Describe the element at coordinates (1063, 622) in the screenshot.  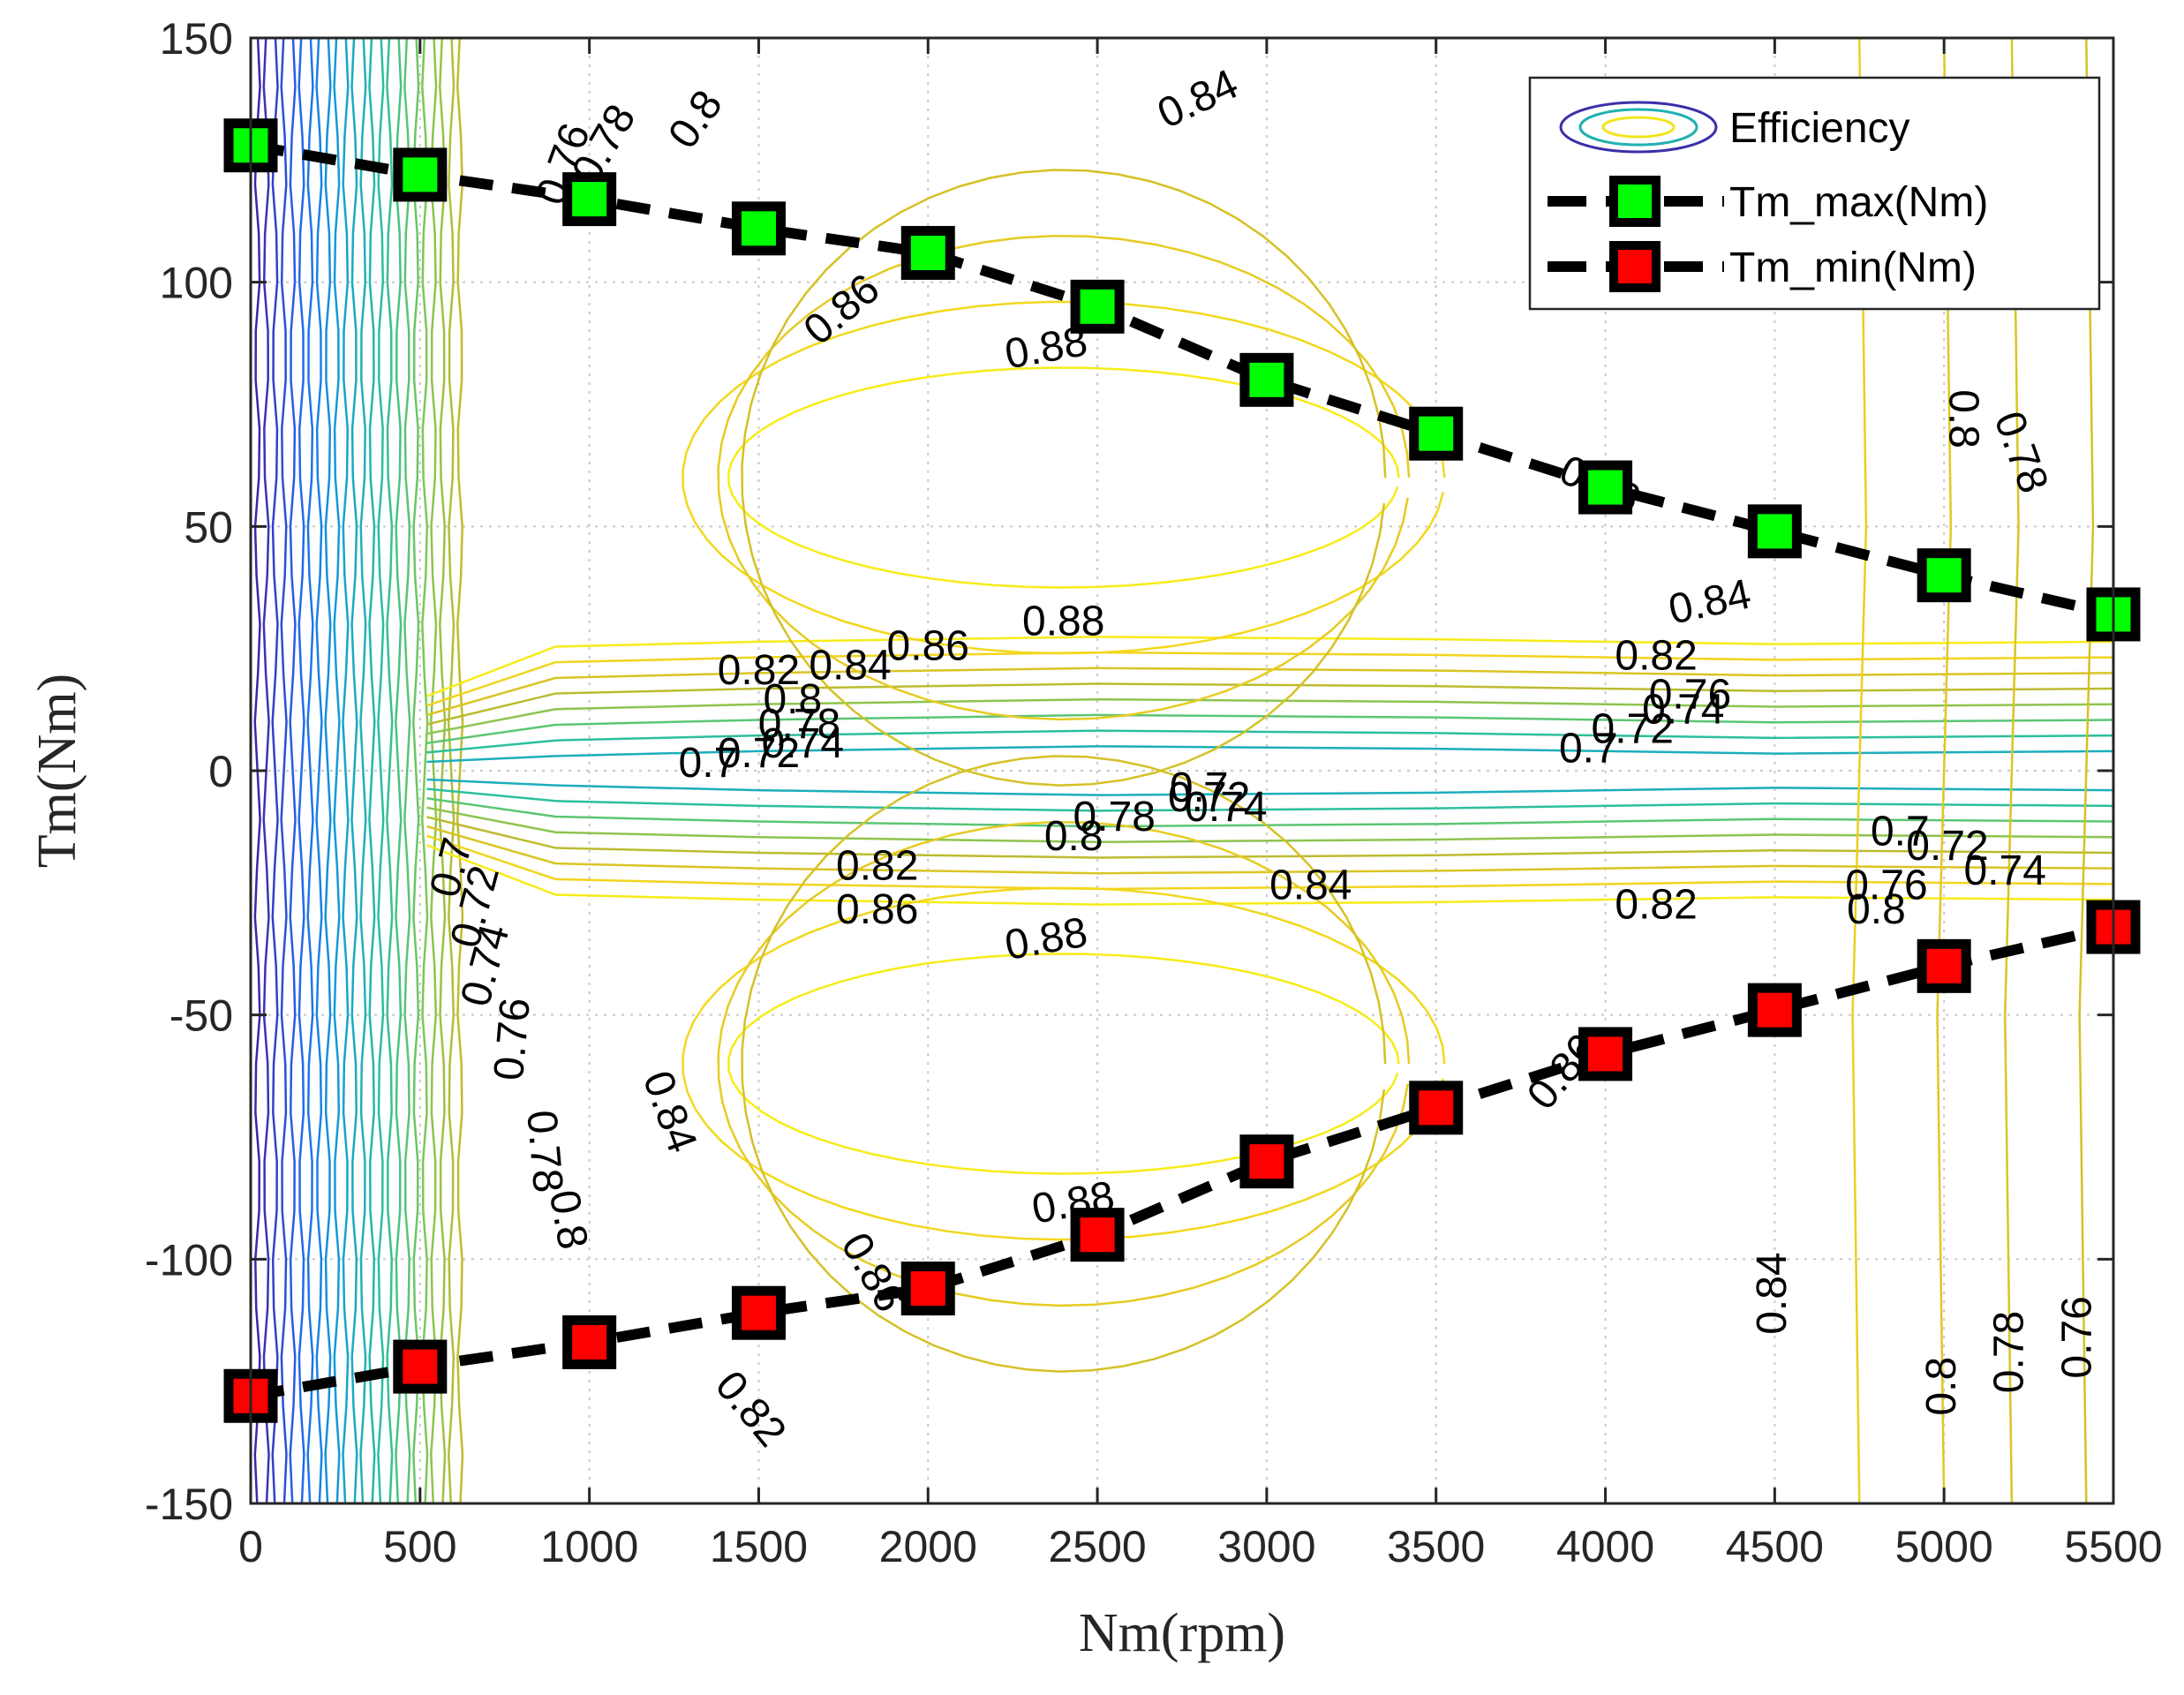
I see `contour-label: 0.88` at that location.